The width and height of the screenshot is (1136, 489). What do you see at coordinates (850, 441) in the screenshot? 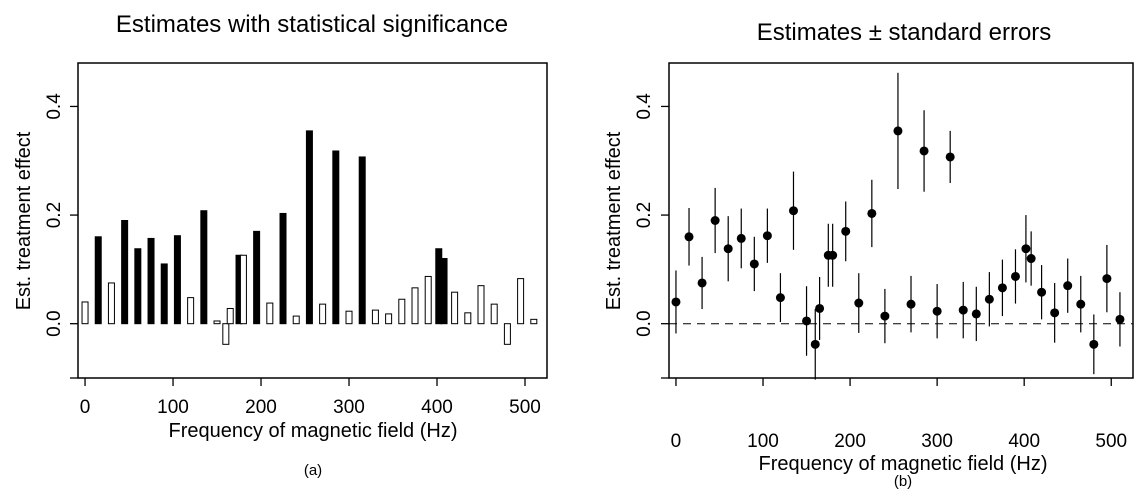
I see `panel-b-x-tick-label: 200` at bounding box center [850, 441].